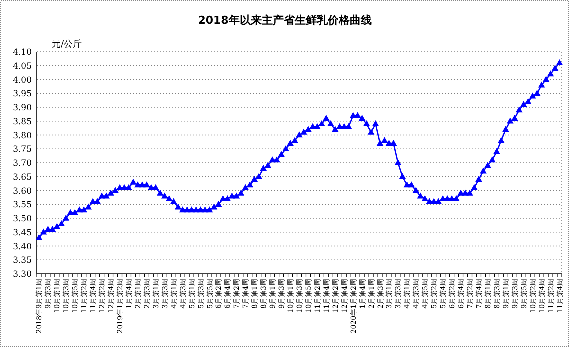  I want to click on y-tick-label: 3.90, so click(22, 109).